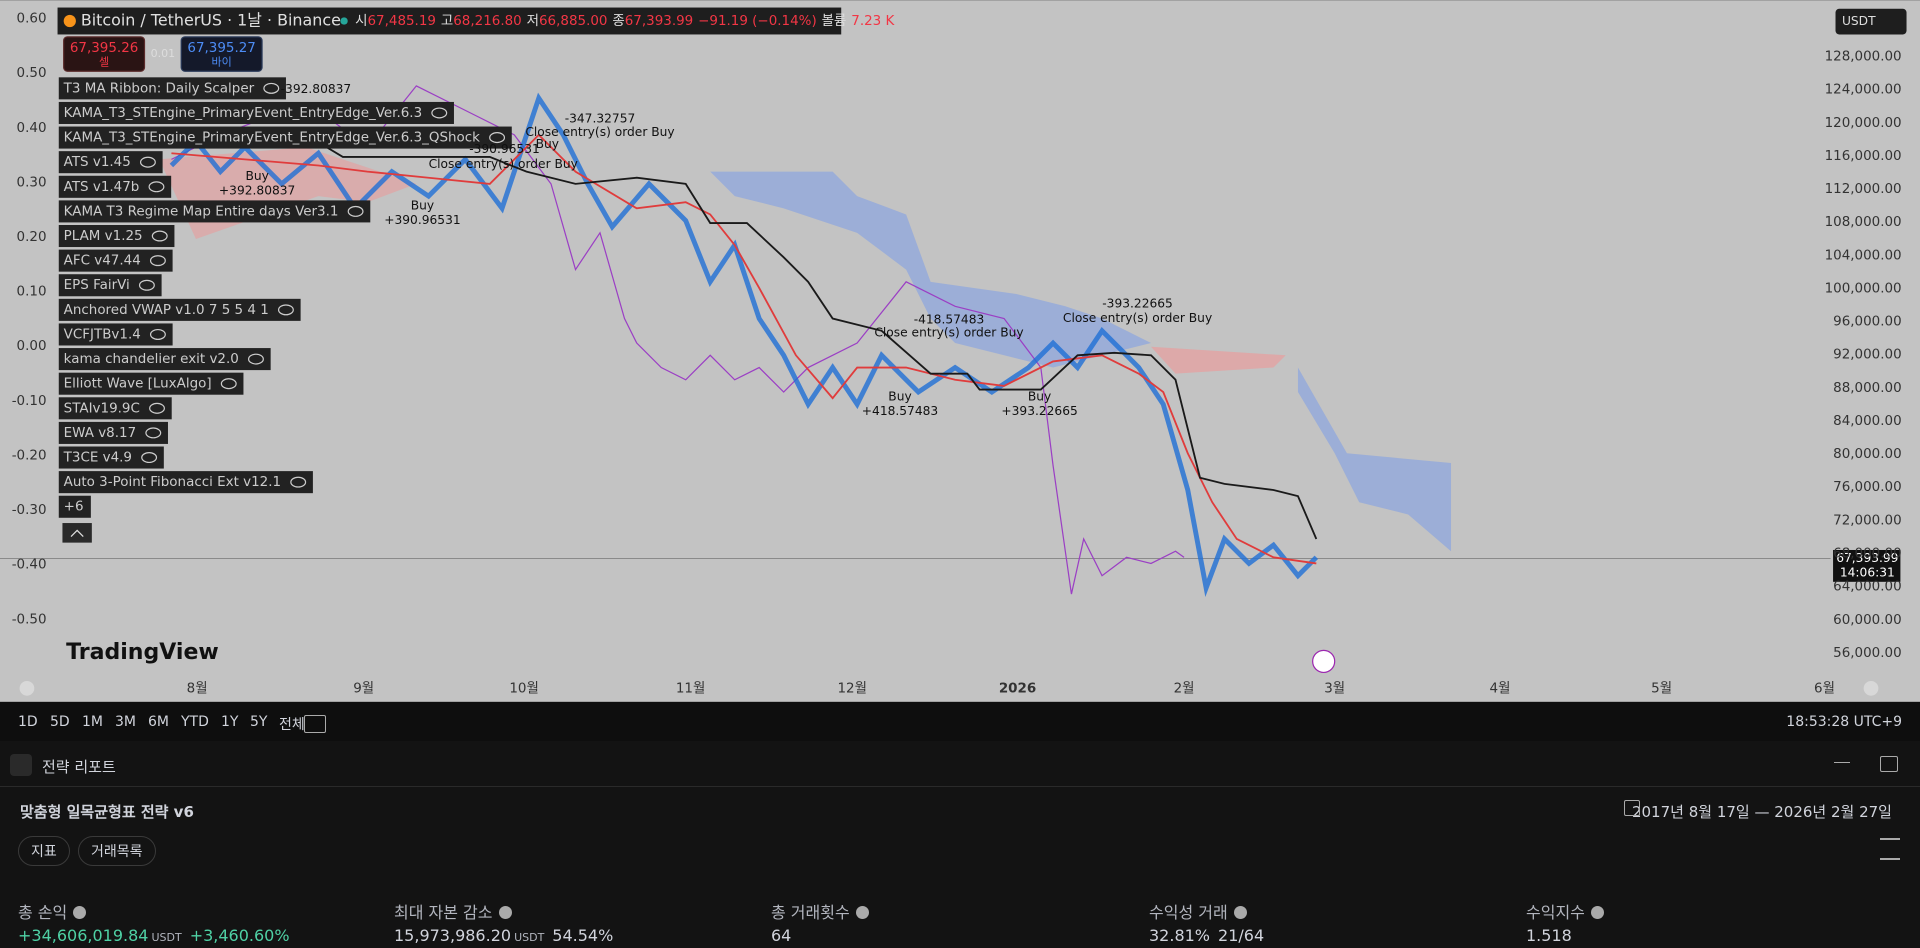  What do you see at coordinates (834, 21) in the screenshot?
I see `ohlc-item: 볼륨` at bounding box center [834, 21].